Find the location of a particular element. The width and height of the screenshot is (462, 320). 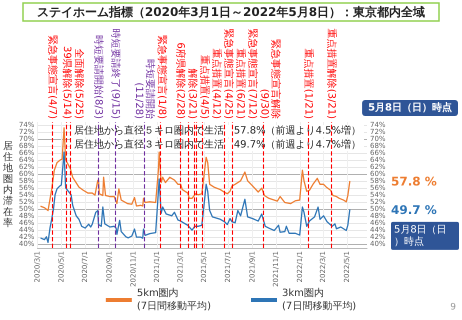

ref-line-label: 全面解除(5/25) is located at coordinates (78, 84).